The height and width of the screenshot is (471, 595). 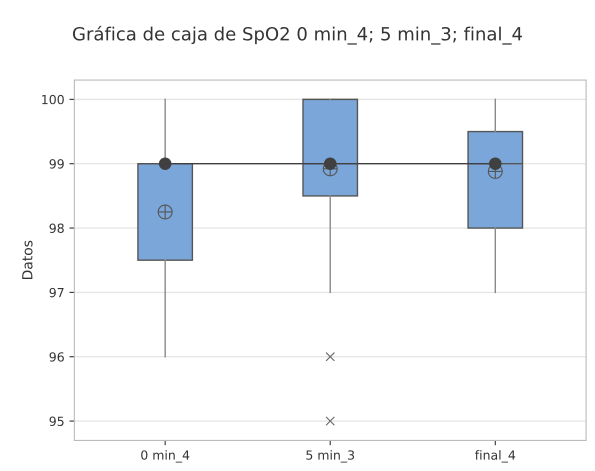 I want to click on y-tick-label: 96, so click(x=57, y=357).